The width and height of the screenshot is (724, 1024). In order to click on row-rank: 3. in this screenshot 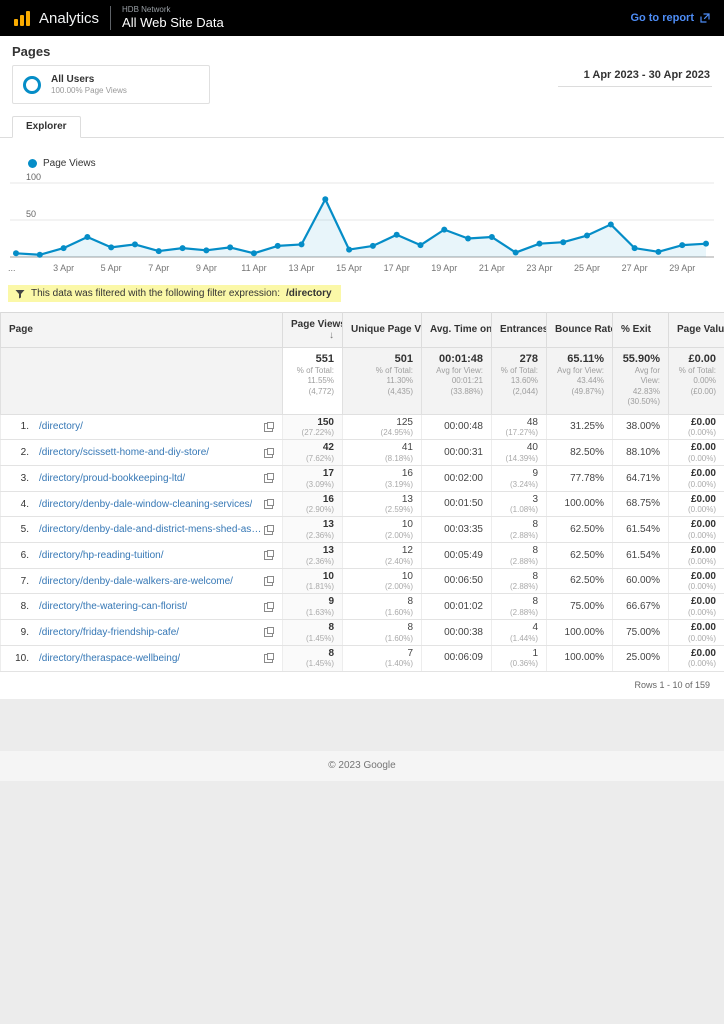, I will do `click(24, 478)`.